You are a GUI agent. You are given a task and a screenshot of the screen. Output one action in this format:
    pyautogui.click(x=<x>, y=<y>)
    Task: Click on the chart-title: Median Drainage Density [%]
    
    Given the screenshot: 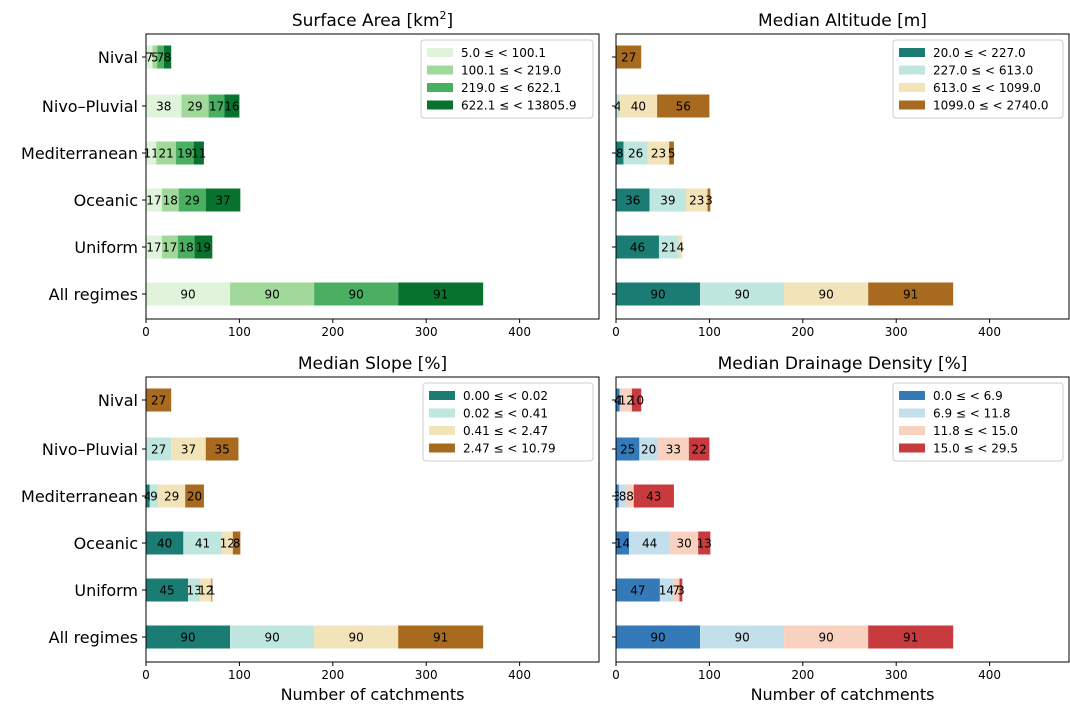 What is the action you would take?
    pyautogui.click(x=843, y=364)
    